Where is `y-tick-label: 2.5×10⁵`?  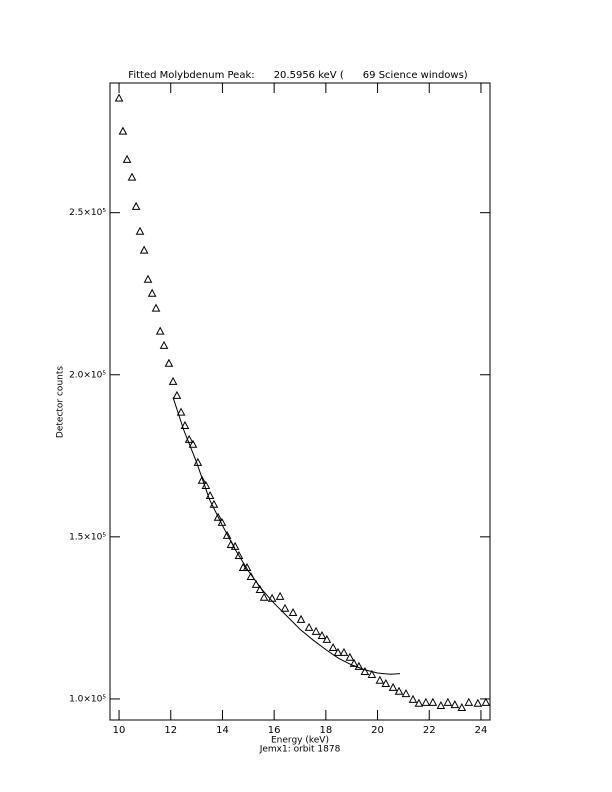 y-tick-label: 2.5×10⁵ is located at coordinates (87, 213).